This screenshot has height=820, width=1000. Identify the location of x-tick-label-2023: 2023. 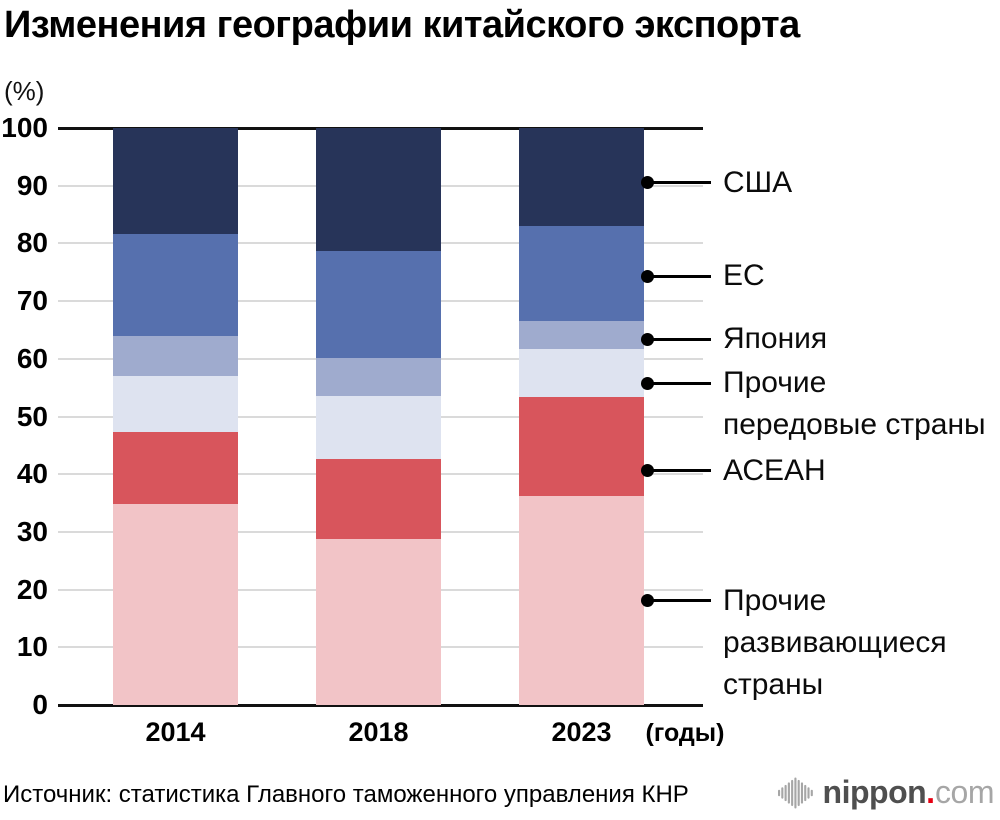
(581, 732).